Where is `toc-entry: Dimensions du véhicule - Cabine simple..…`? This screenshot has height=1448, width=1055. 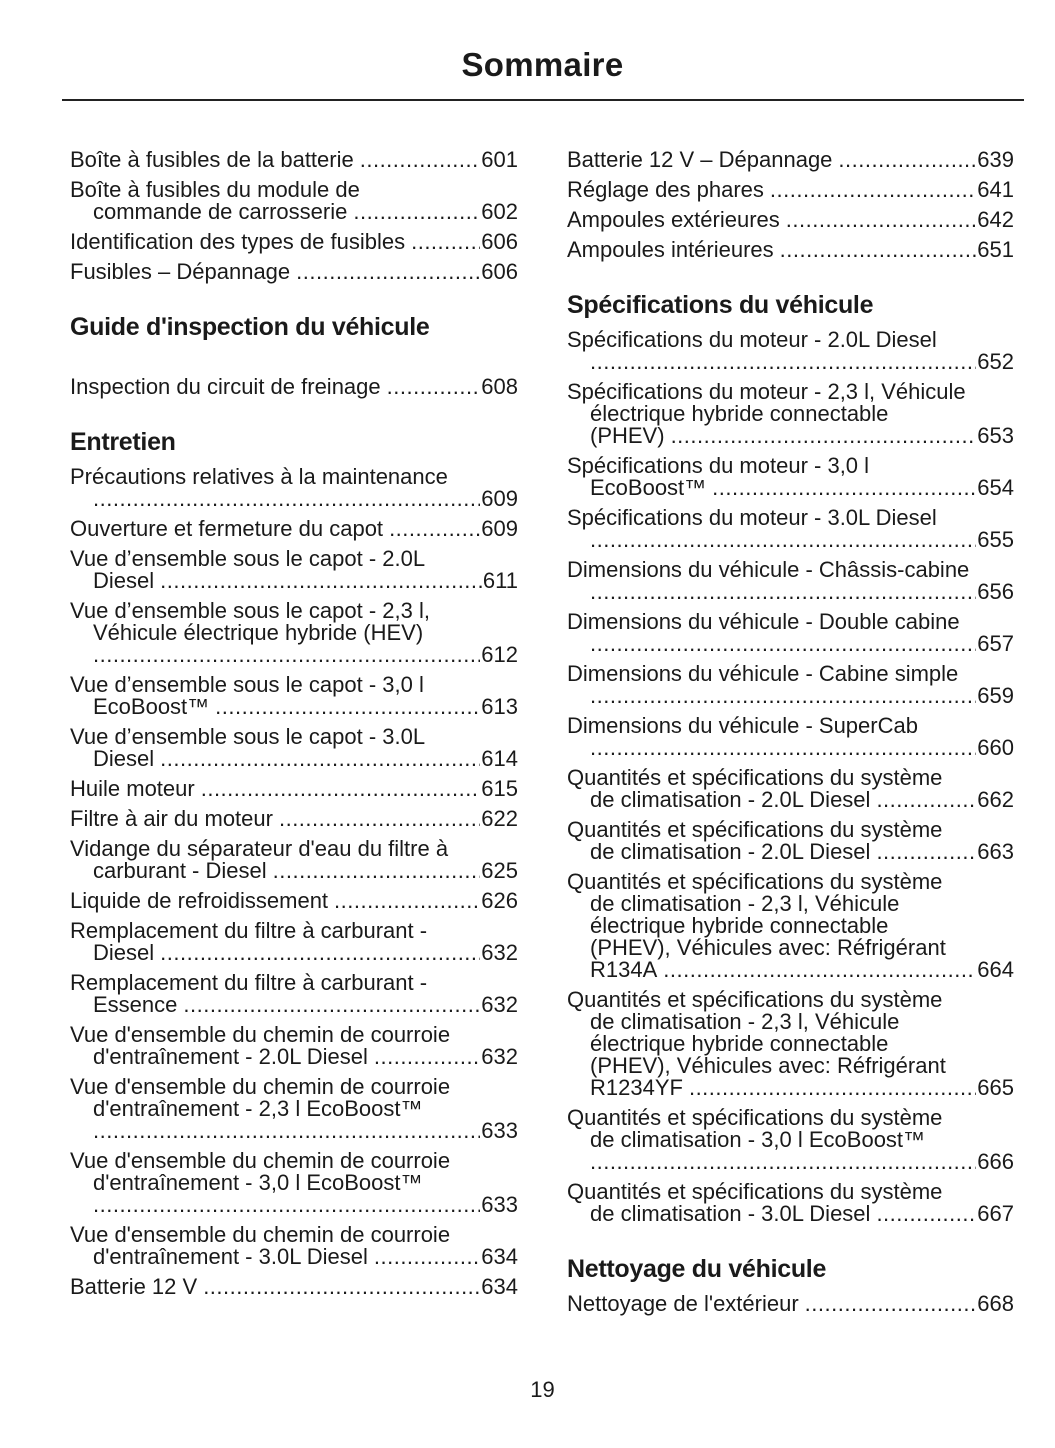
toc-entry: Dimensions du véhicule - Cabine simple..… is located at coordinates (790, 685).